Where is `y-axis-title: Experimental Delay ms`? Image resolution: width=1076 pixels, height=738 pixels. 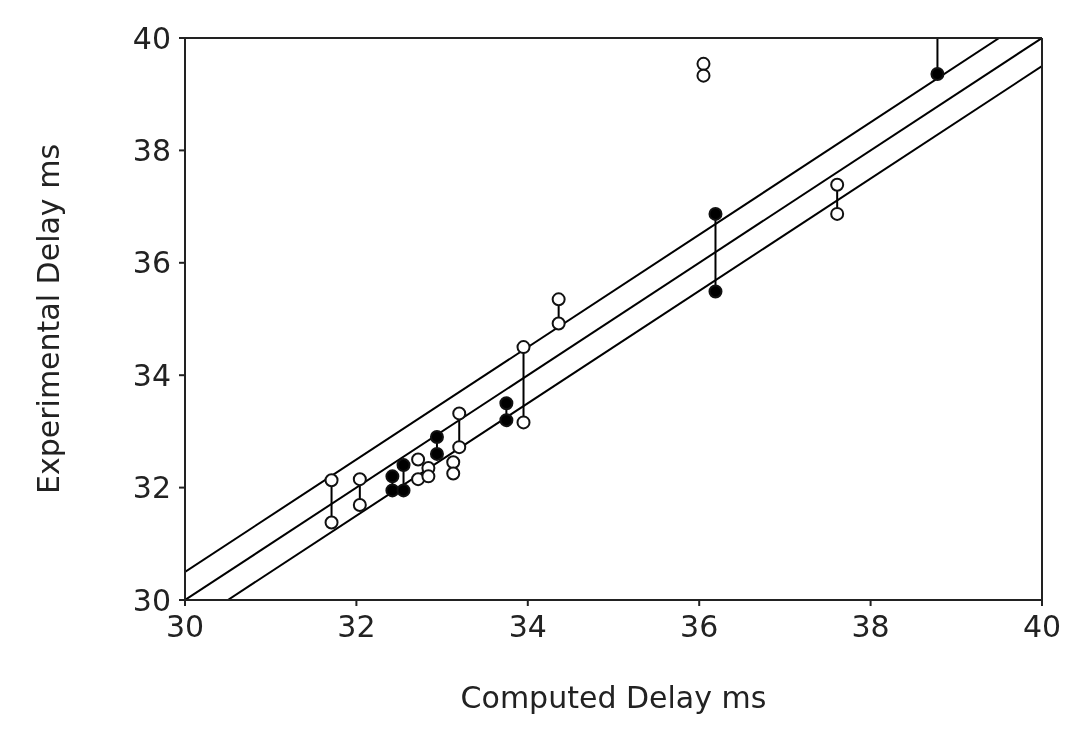 y-axis-title: Experimental Delay ms is located at coordinates (48, 319).